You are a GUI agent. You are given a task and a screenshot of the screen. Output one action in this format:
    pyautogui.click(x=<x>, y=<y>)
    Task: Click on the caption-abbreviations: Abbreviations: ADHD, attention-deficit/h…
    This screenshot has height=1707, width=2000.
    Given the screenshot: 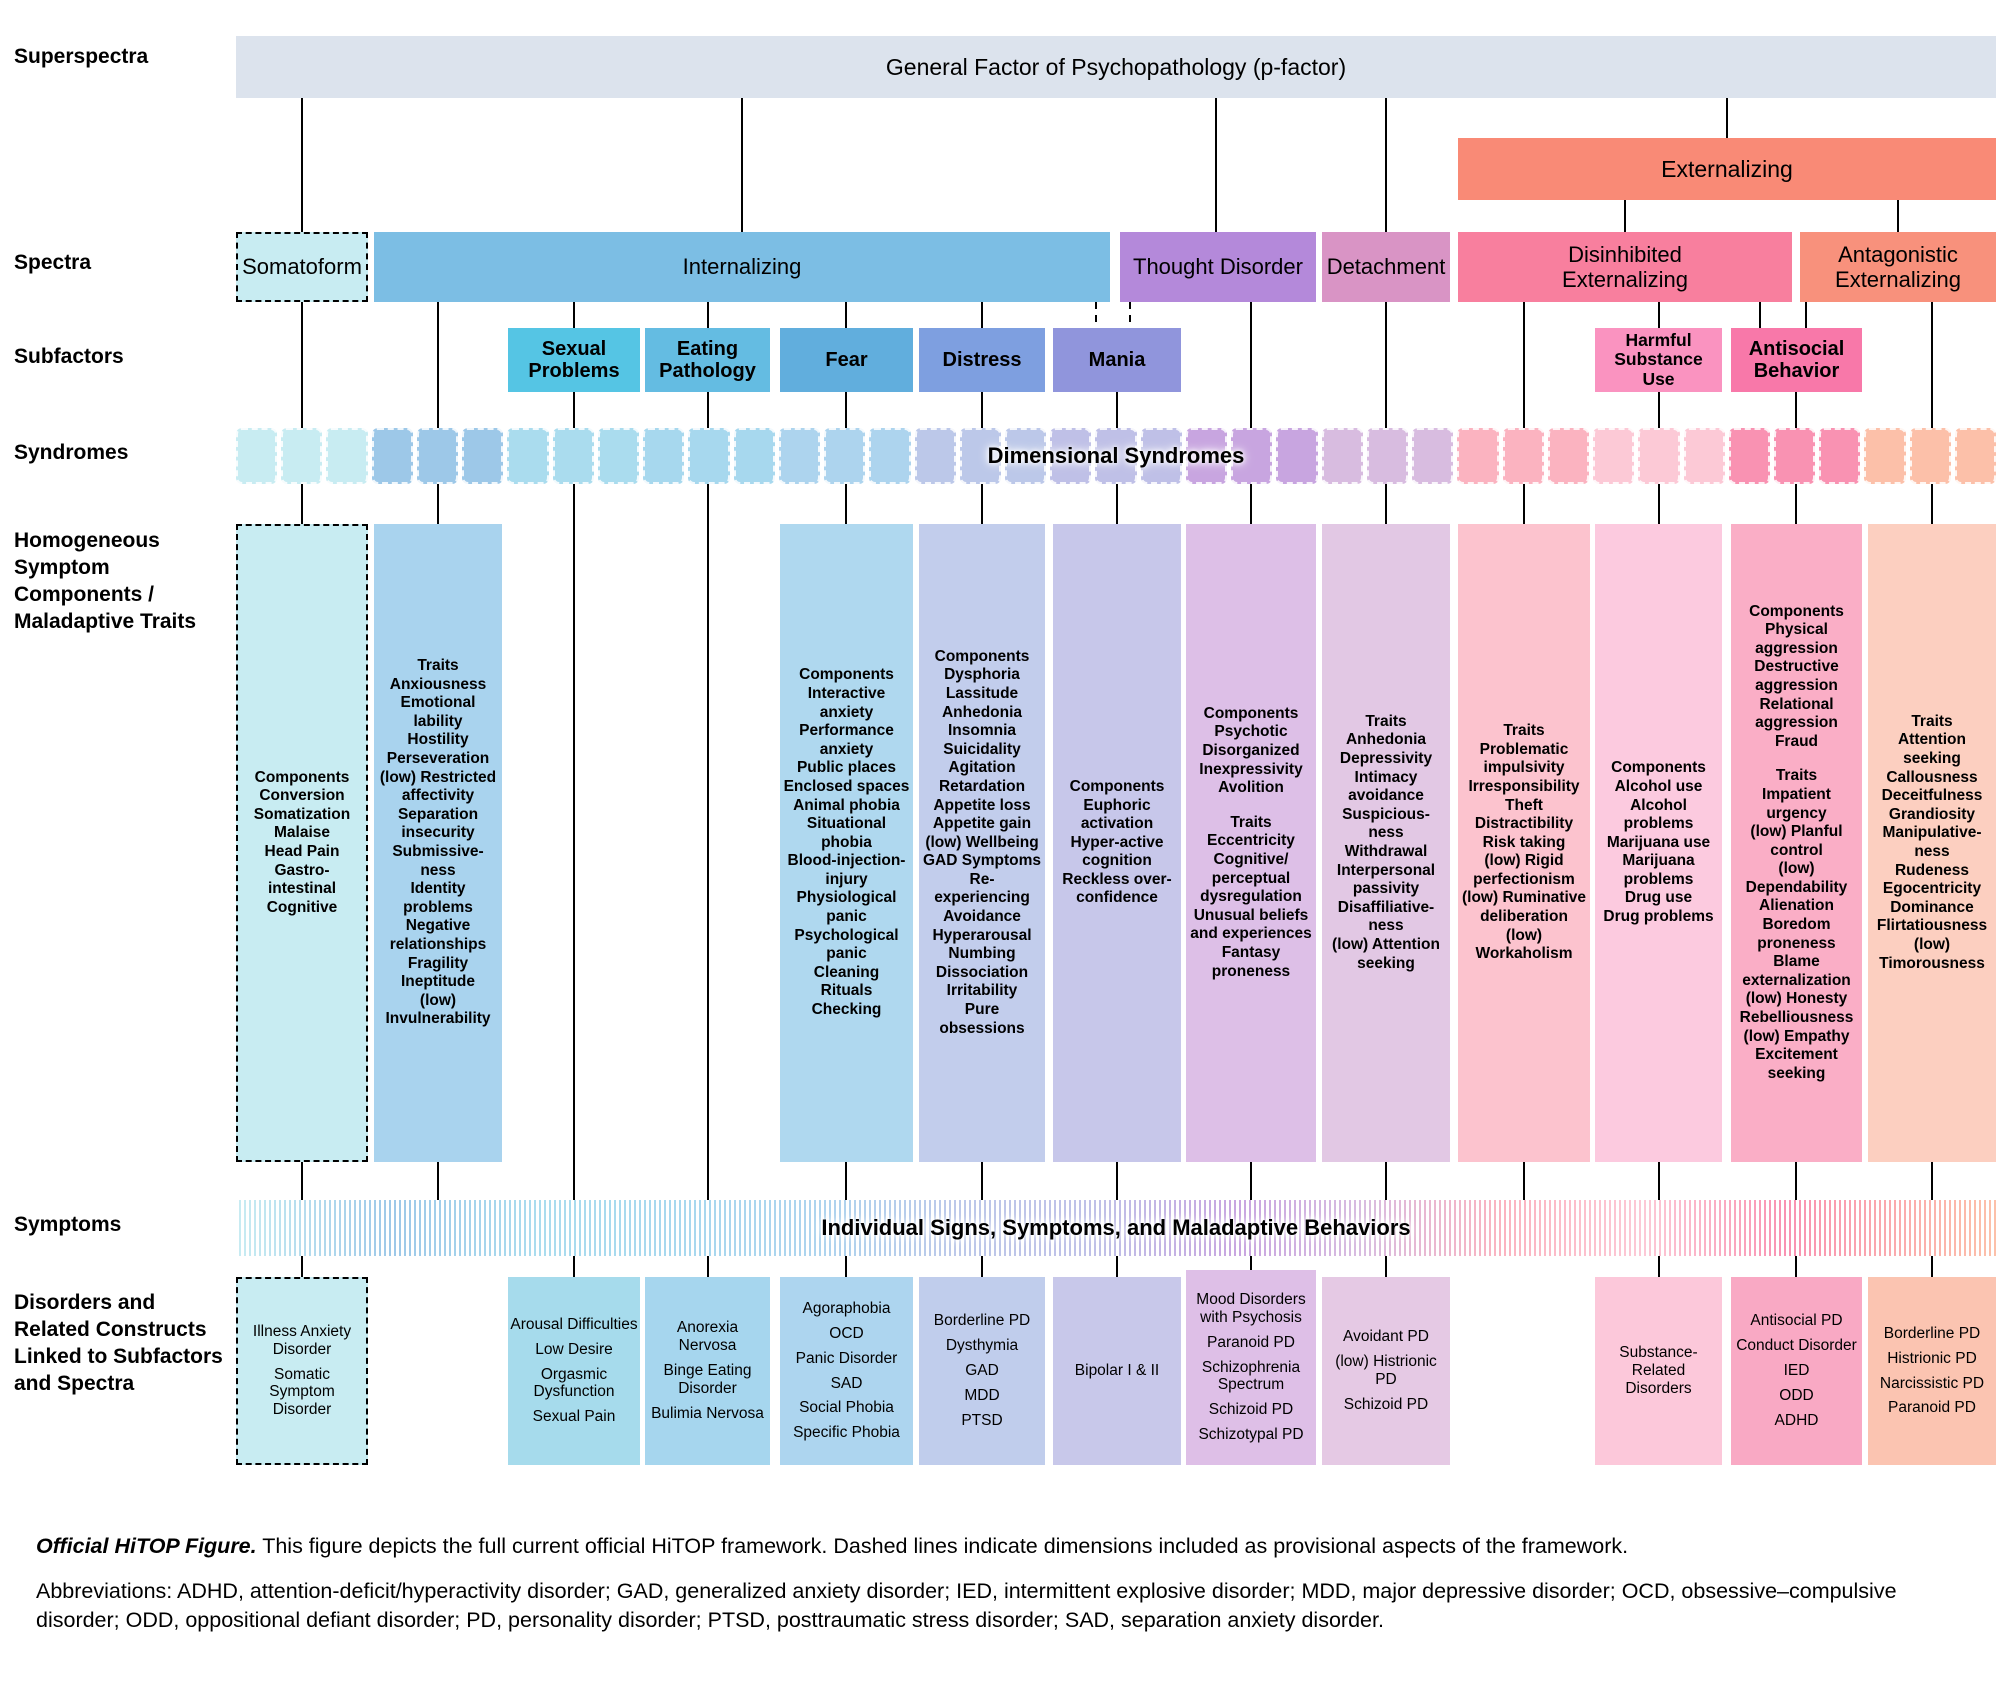 What is the action you would take?
    pyautogui.click(x=966, y=1606)
    